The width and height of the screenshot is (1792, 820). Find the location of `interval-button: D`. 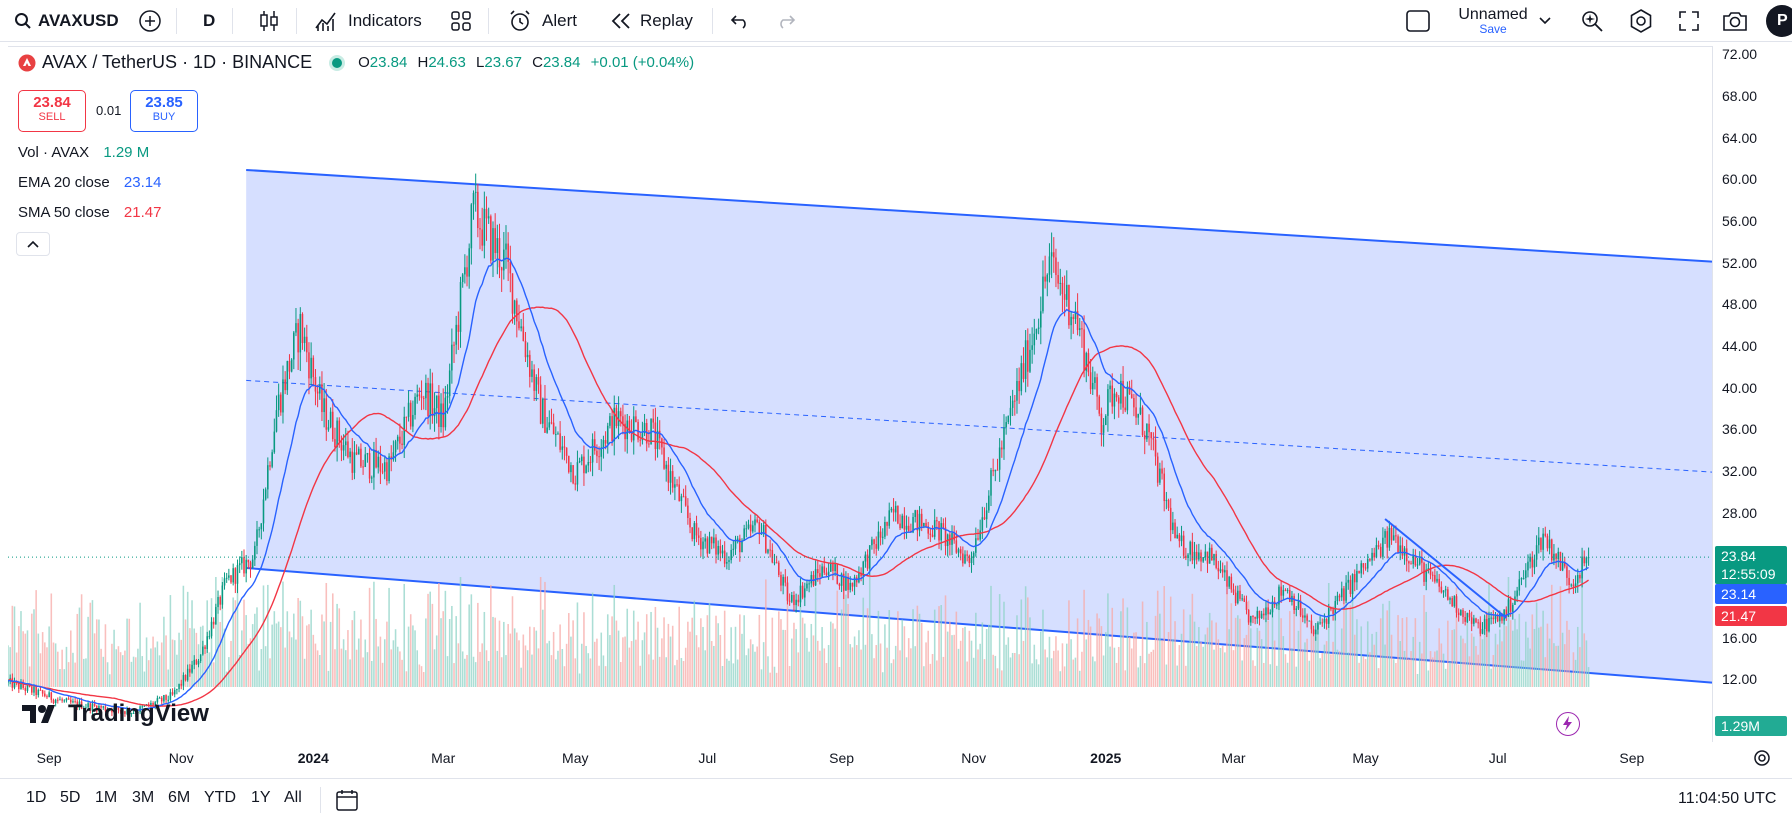

interval-button: D is located at coordinates (209, 20).